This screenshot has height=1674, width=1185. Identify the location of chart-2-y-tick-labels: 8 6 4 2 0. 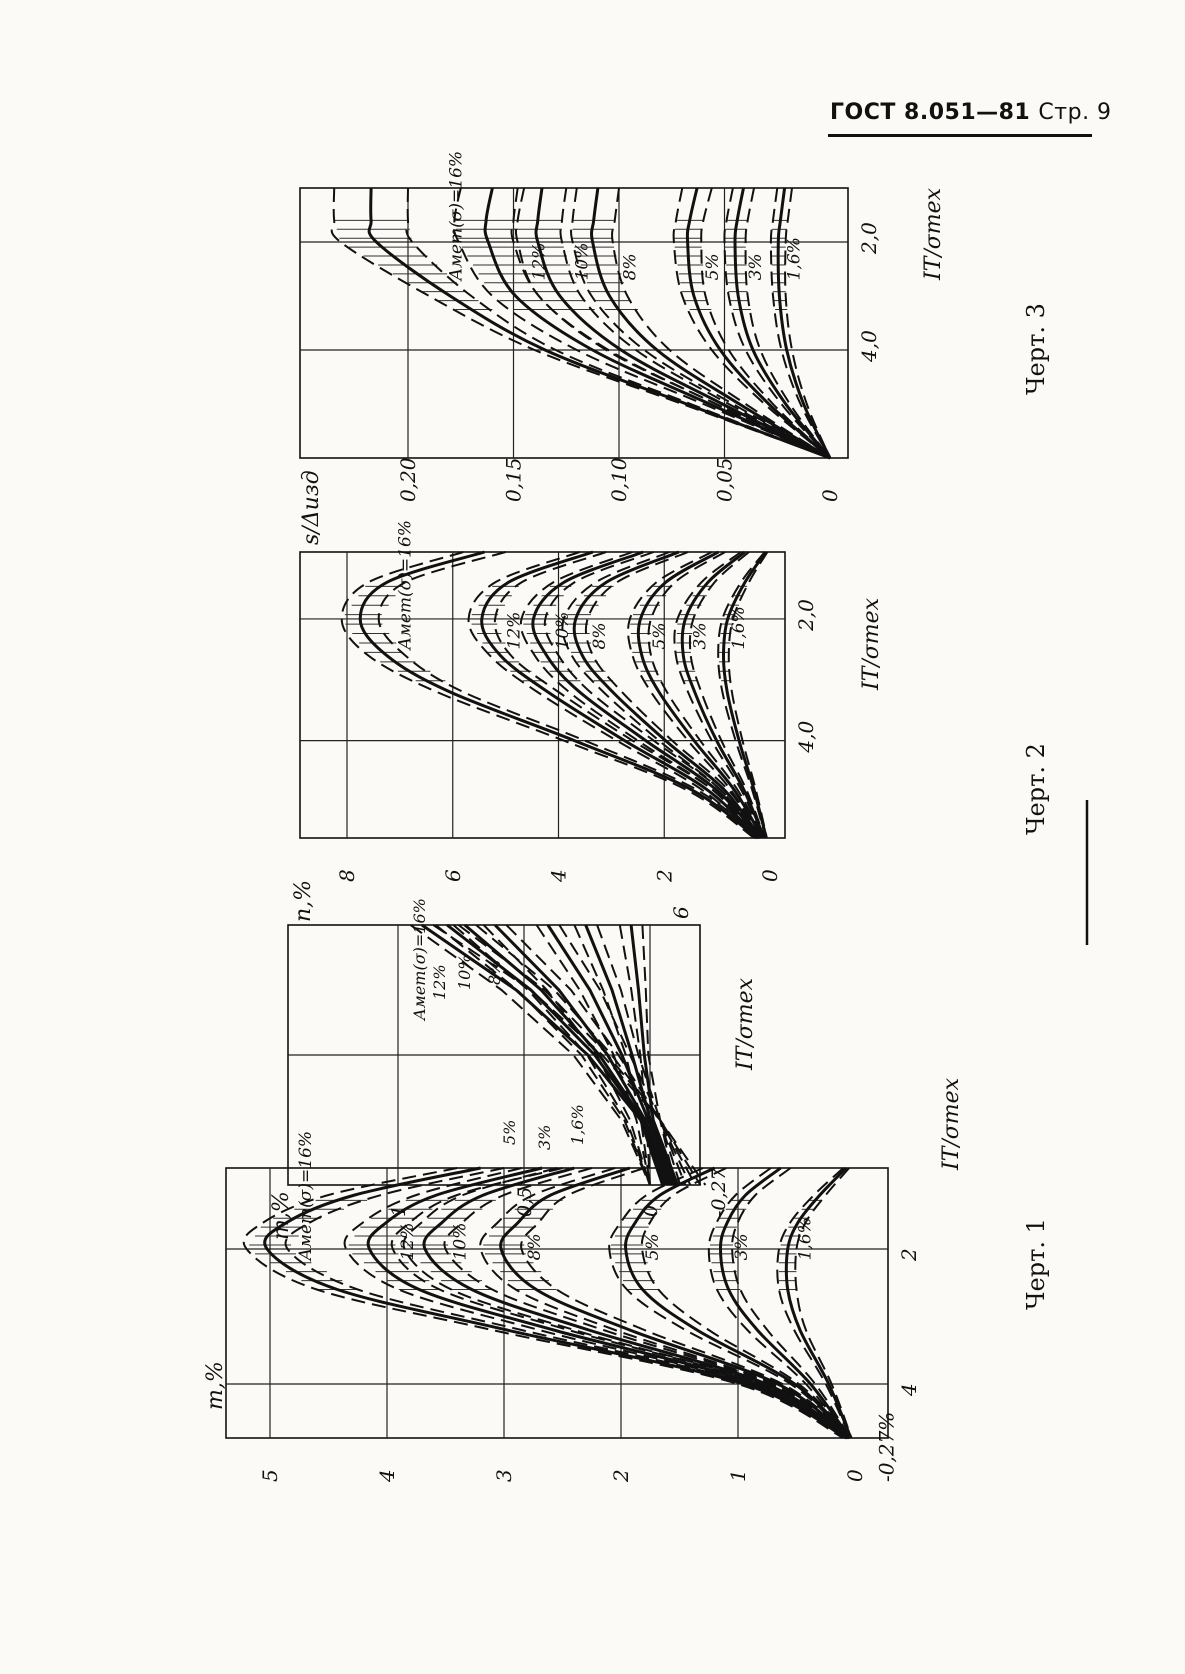
(558, 876).